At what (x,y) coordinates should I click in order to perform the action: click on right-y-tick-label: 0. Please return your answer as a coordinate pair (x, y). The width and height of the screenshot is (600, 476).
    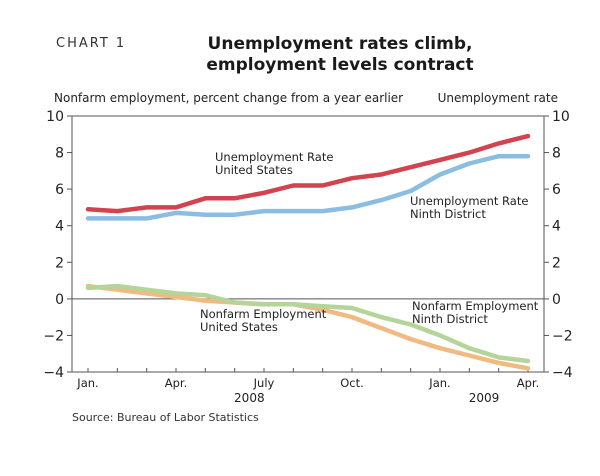
    Looking at the image, I should click on (556, 300).